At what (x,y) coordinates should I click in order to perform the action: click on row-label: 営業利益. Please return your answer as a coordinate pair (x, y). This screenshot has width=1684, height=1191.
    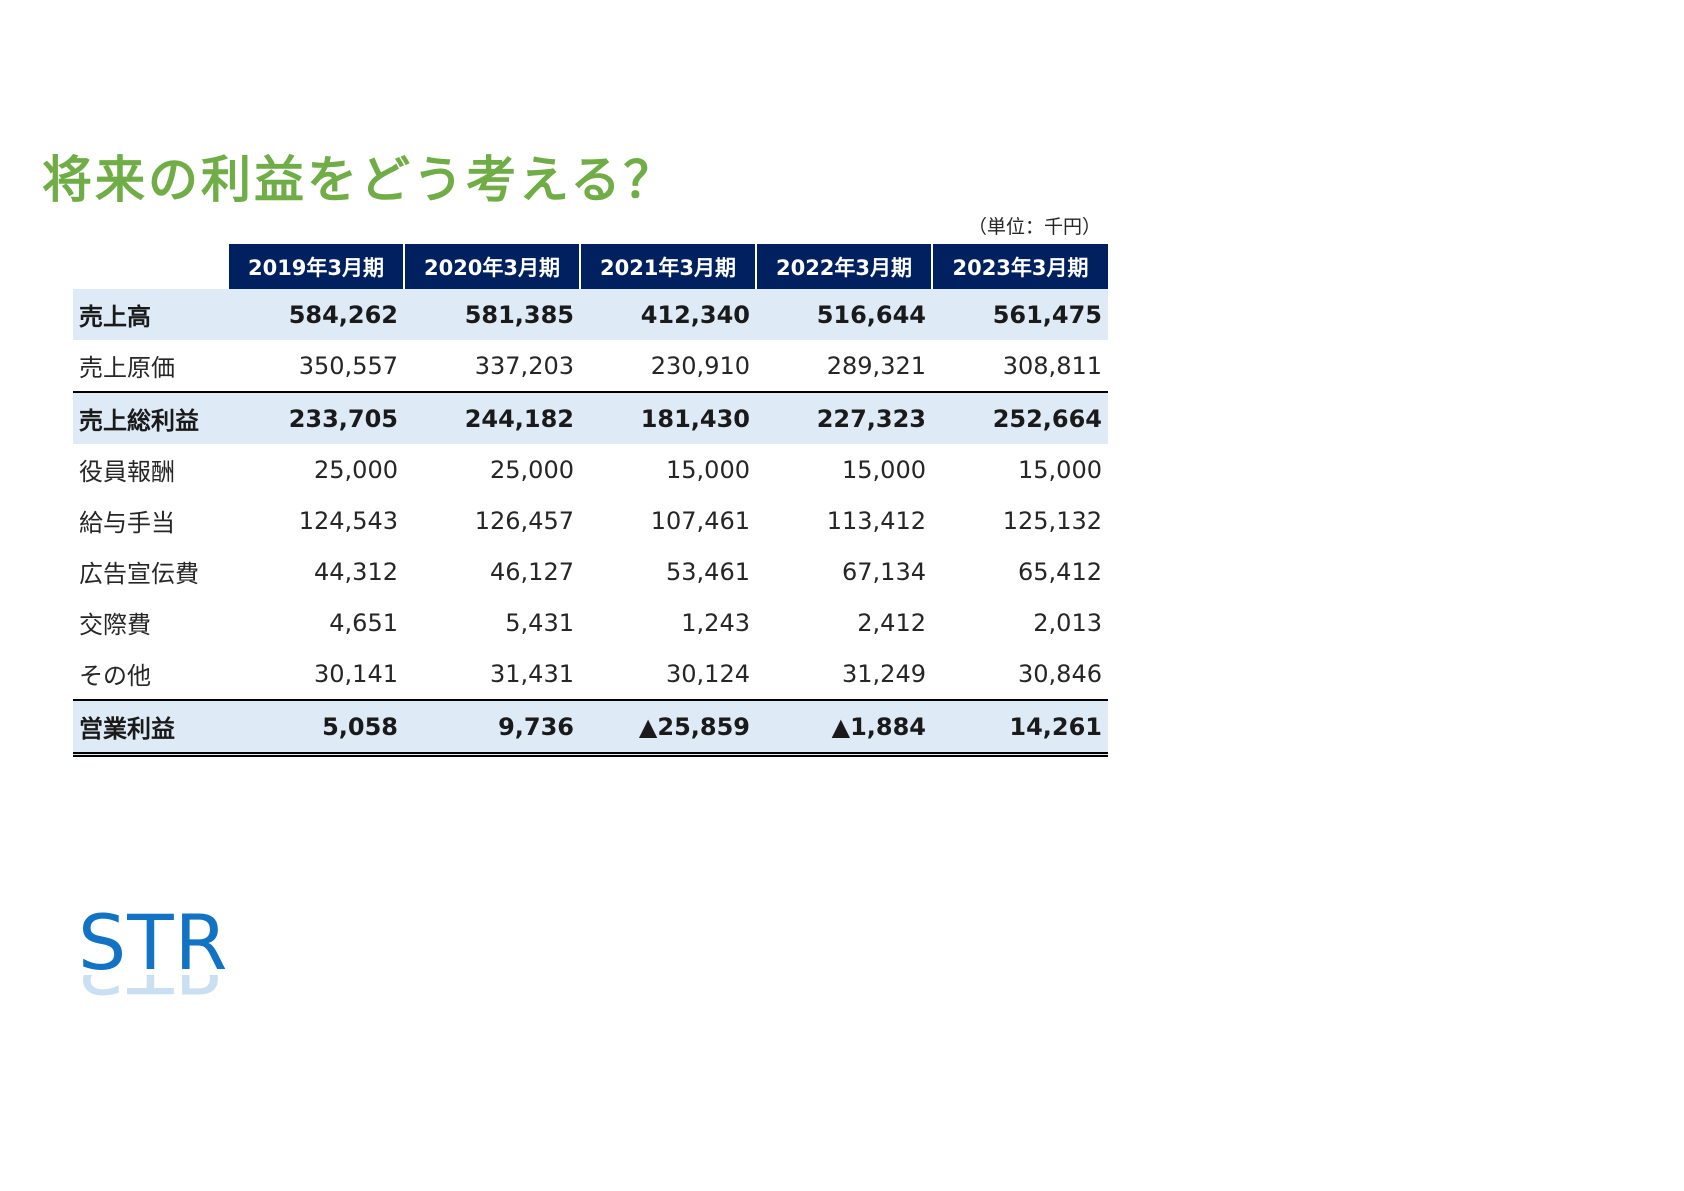
    Looking at the image, I should click on (150, 728).